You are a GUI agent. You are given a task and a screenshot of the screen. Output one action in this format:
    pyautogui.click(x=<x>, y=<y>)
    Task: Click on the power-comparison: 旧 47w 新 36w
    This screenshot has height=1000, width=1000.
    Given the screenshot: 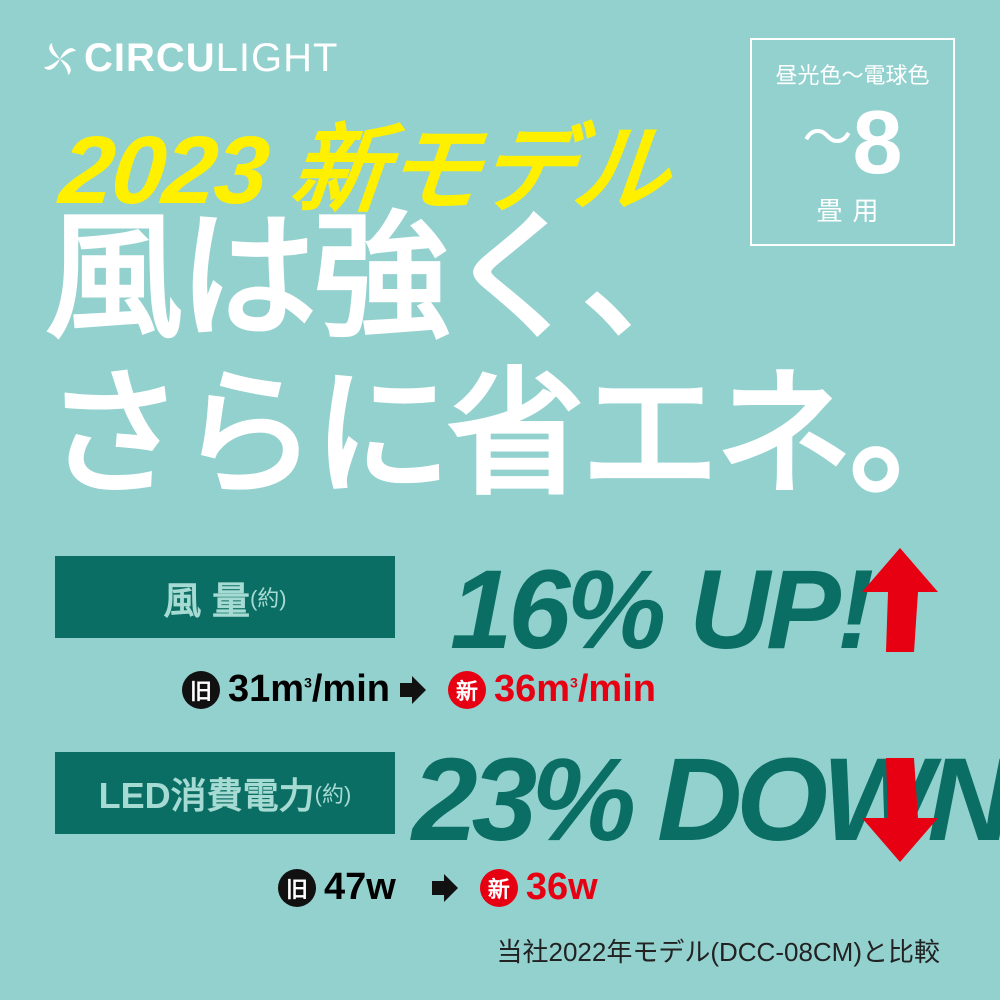 What is the action you would take?
    pyautogui.click(x=438, y=887)
    